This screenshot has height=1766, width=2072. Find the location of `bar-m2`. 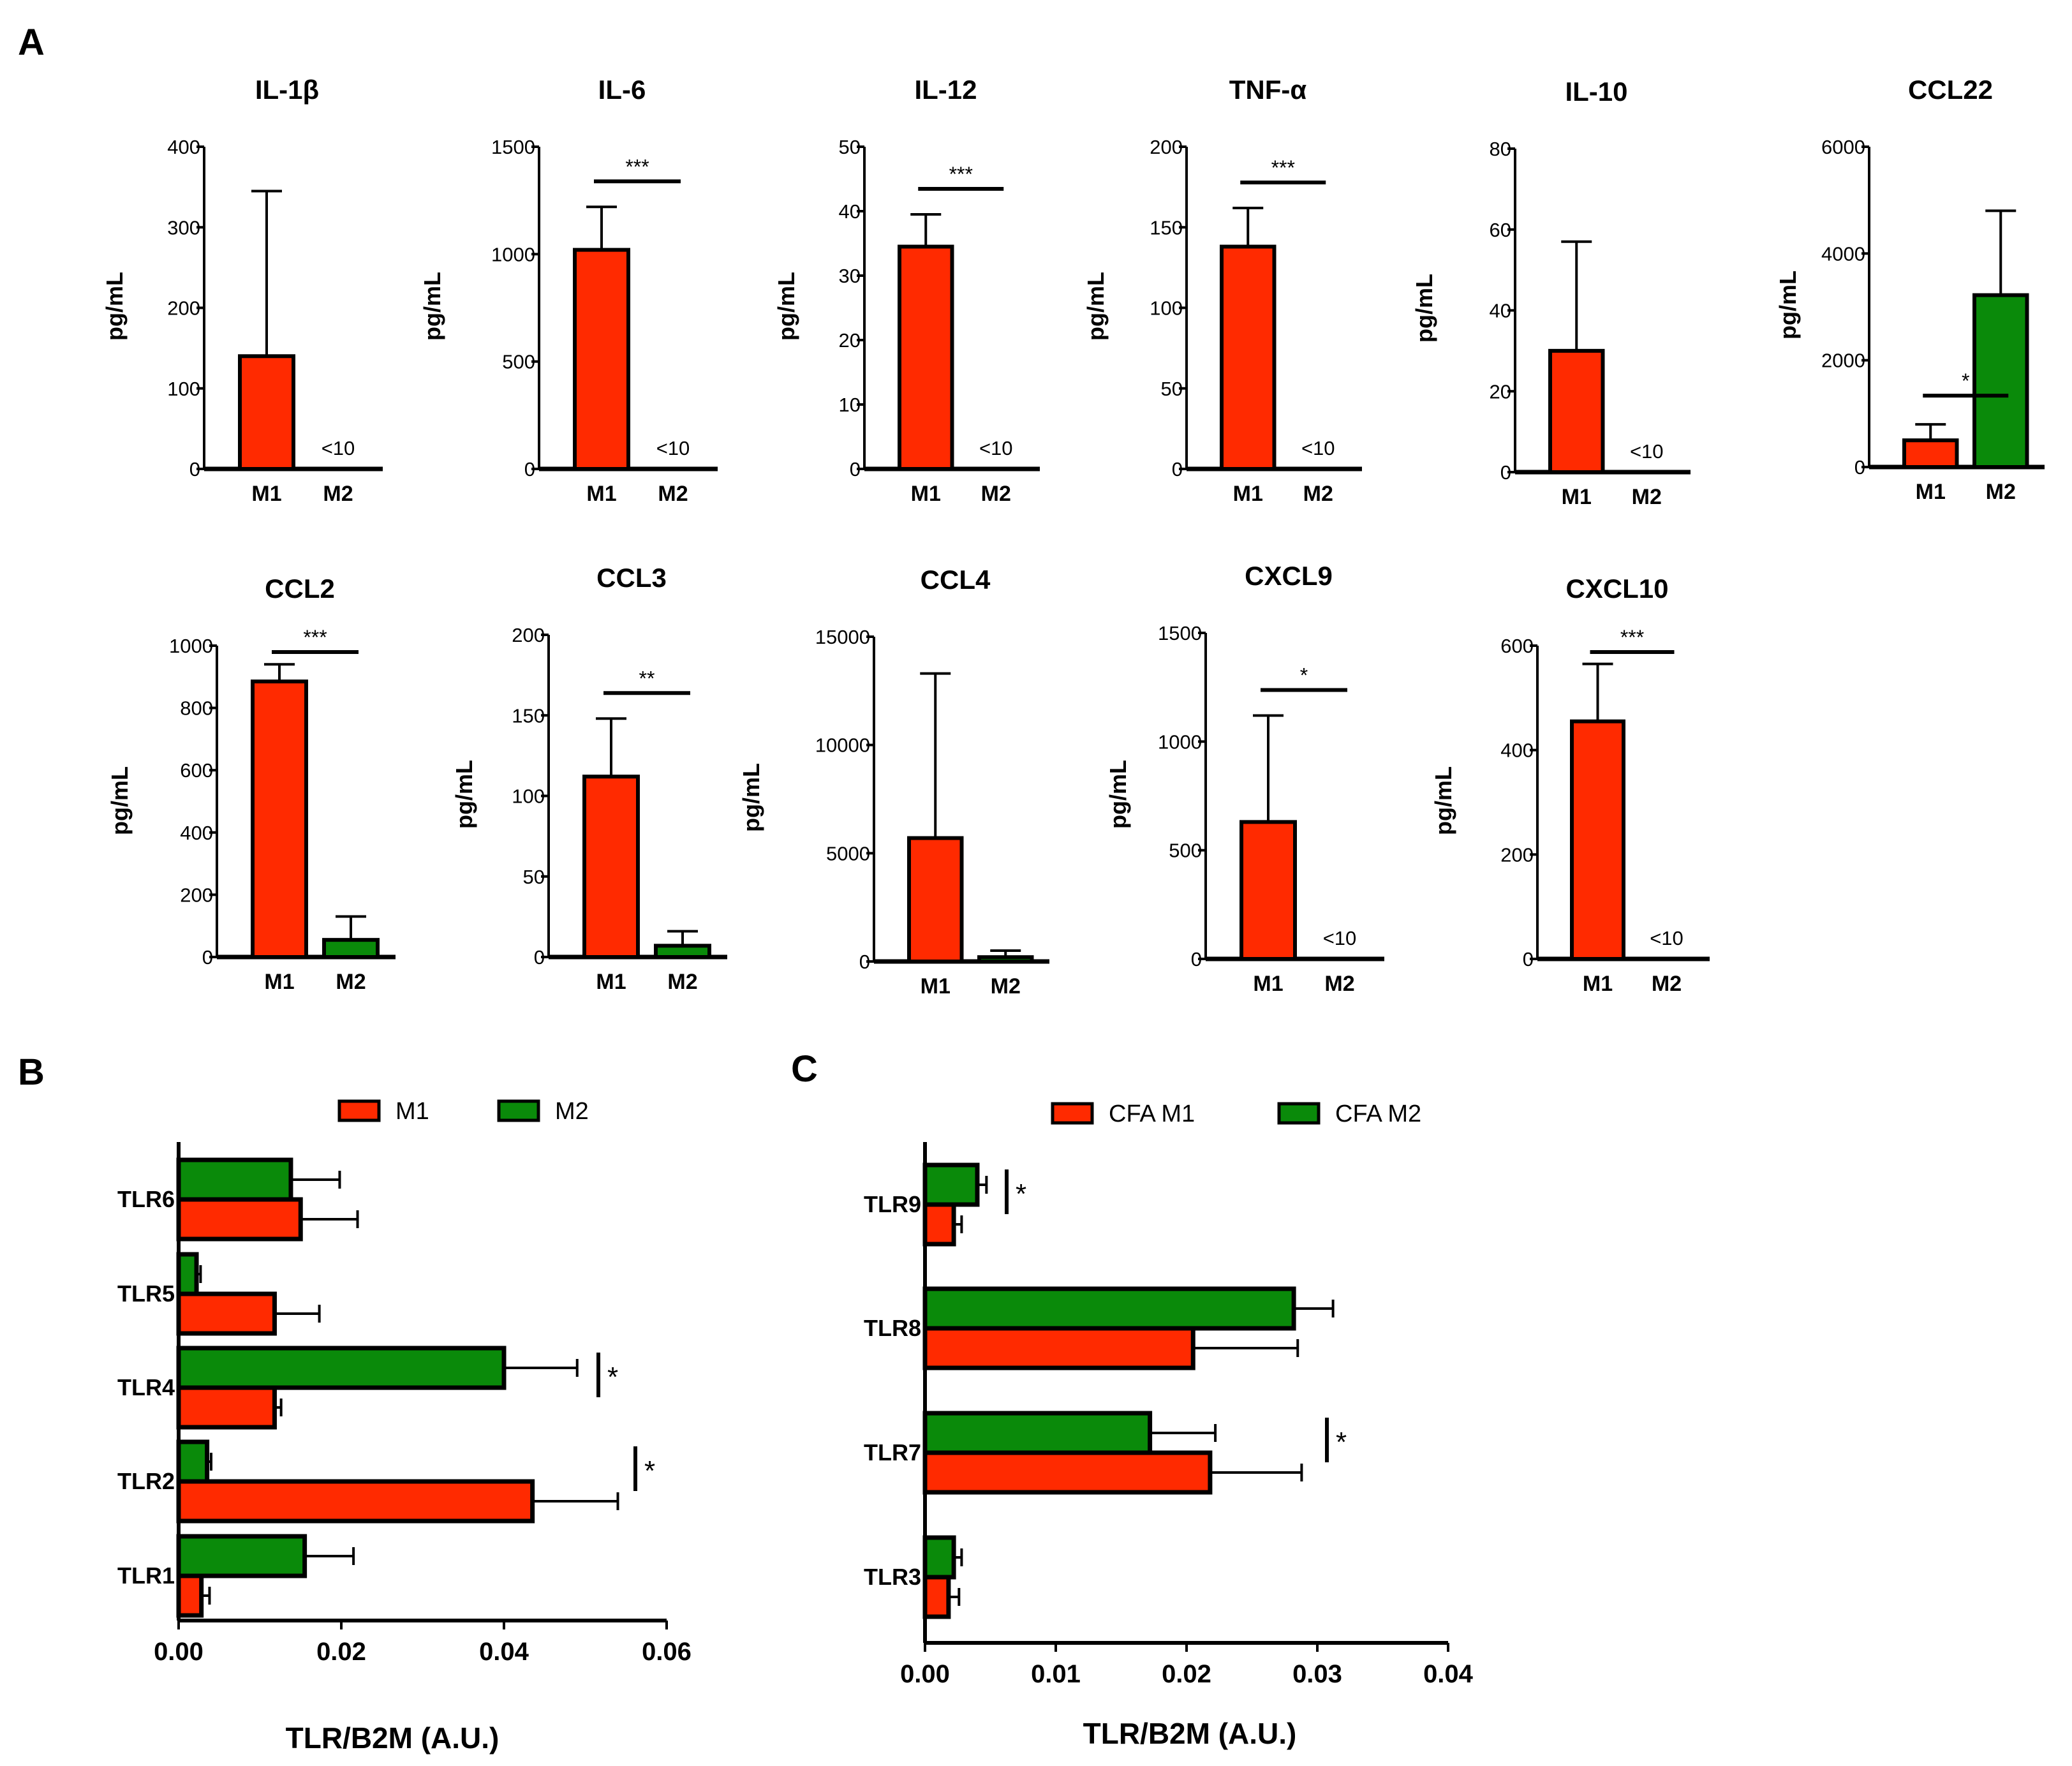

bar-m2 is located at coordinates (682, 951).